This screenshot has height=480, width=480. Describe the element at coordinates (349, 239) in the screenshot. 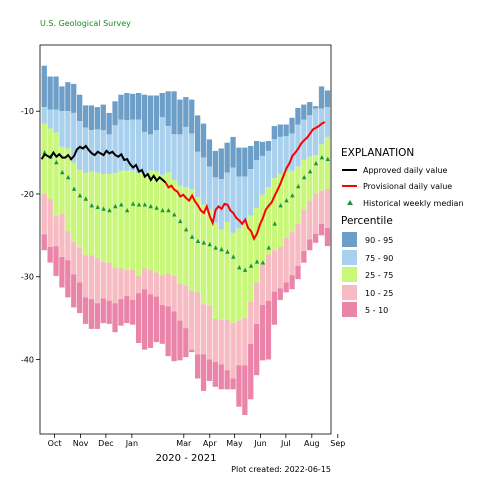

I see `legend-p90-95-swatch` at that location.